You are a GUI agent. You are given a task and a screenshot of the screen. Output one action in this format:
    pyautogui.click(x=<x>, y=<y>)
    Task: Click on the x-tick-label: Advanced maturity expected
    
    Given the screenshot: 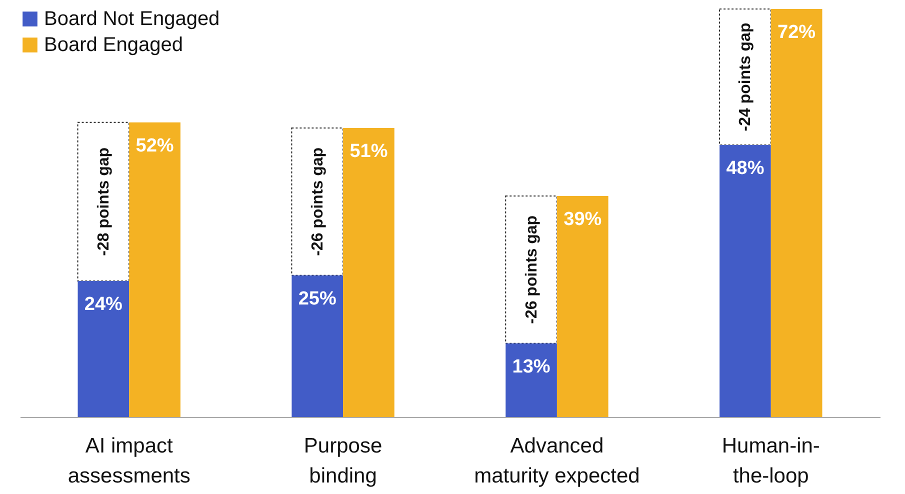 What is the action you would take?
    pyautogui.click(x=557, y=461)
    